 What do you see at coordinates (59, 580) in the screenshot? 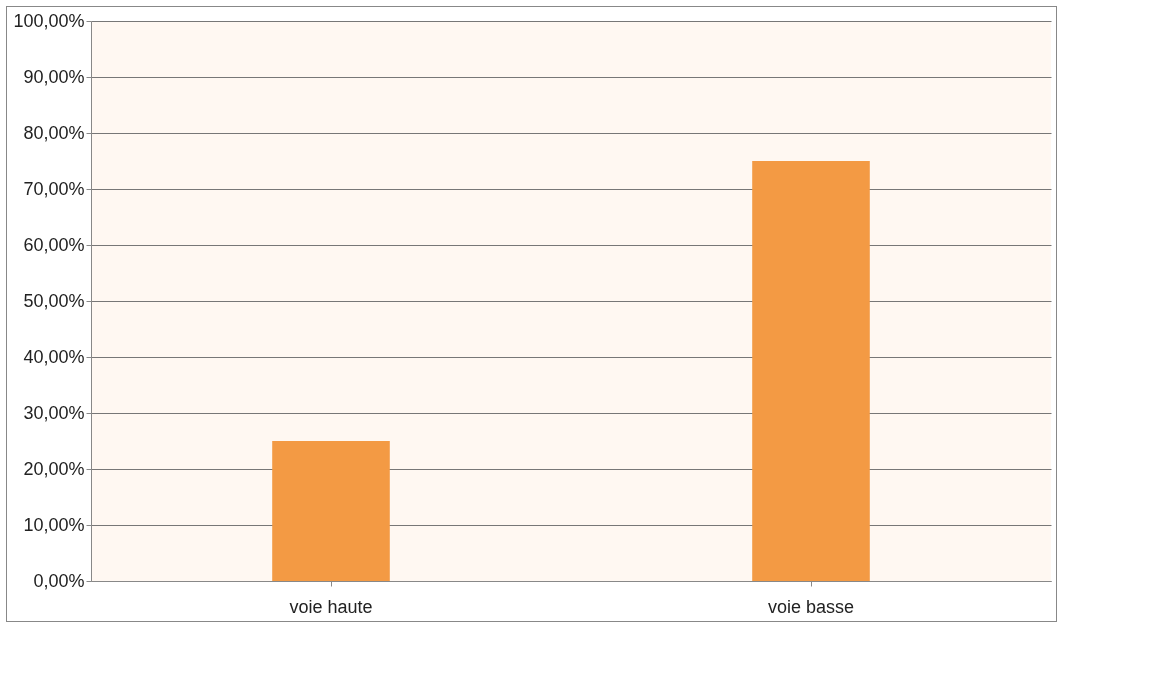
I see `y-tick-label: 0,00%` at bounding box center [59, 580].